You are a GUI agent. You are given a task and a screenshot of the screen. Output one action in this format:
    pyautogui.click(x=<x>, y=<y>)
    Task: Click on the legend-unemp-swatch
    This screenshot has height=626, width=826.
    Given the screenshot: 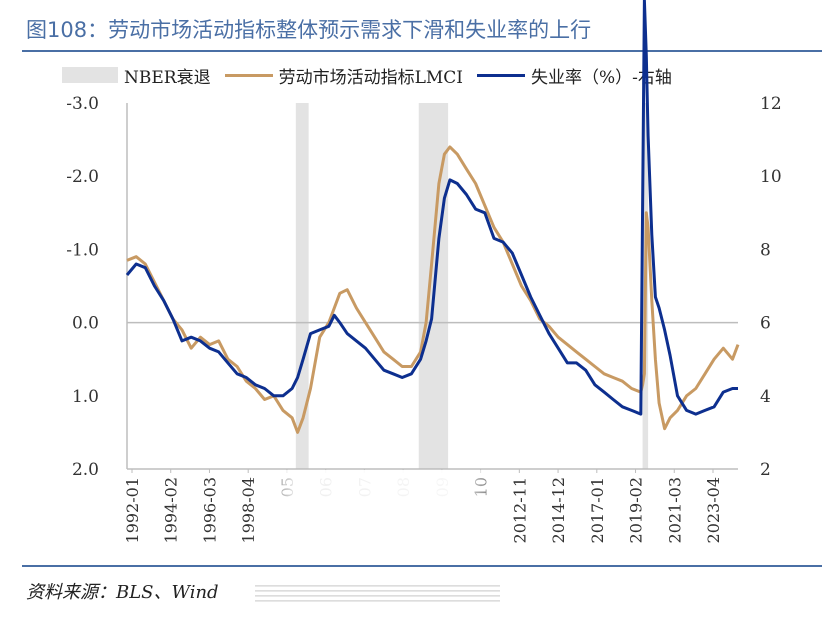 What is the action you would take?
    pyautogui.click(x=501, y=75)
    